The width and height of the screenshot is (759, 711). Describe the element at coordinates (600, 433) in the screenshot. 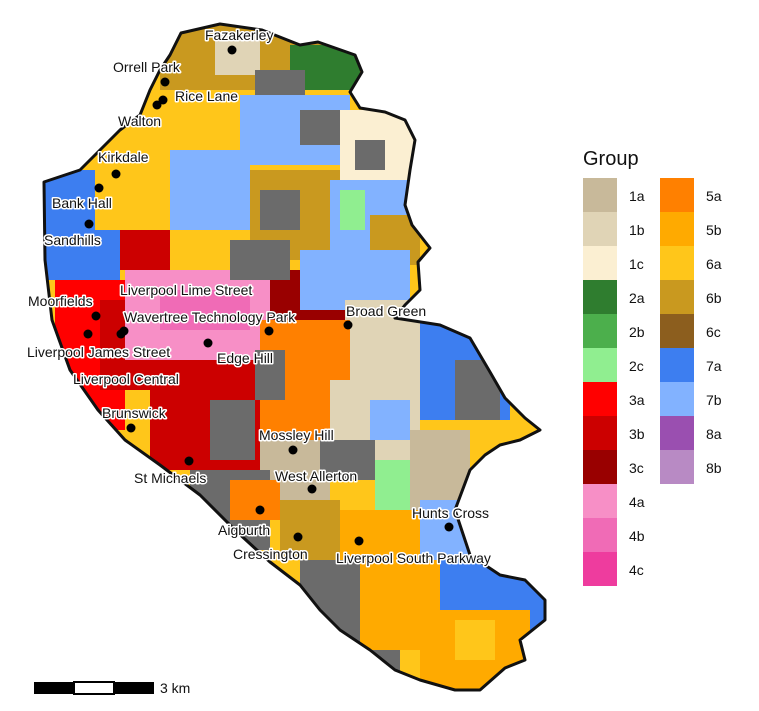

I see `legend-swatch-3b` at that location.